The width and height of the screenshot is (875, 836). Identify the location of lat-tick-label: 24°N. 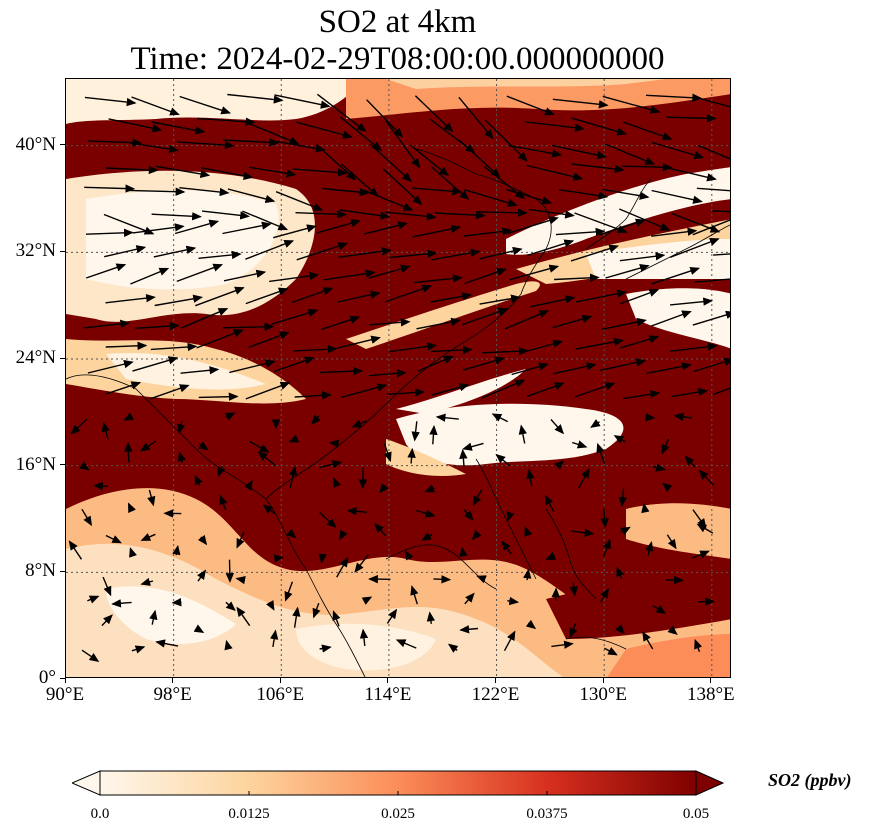
(35, 357).